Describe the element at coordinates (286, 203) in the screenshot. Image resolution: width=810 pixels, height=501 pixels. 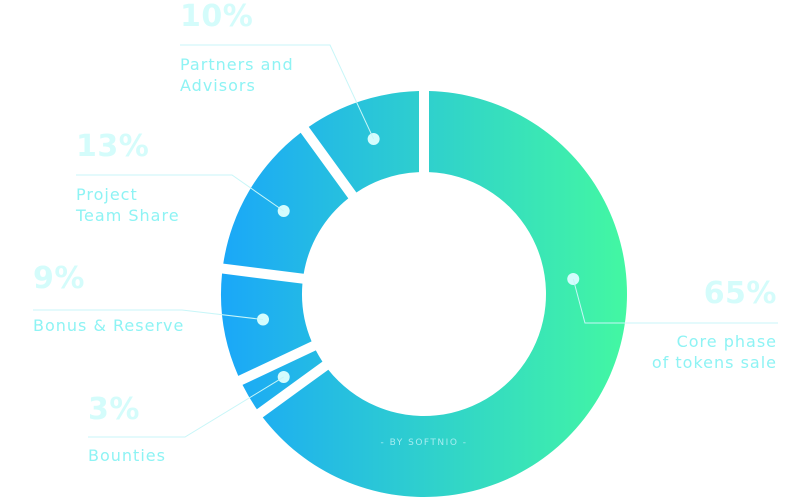
I see `slice-project-team-share` at that location.